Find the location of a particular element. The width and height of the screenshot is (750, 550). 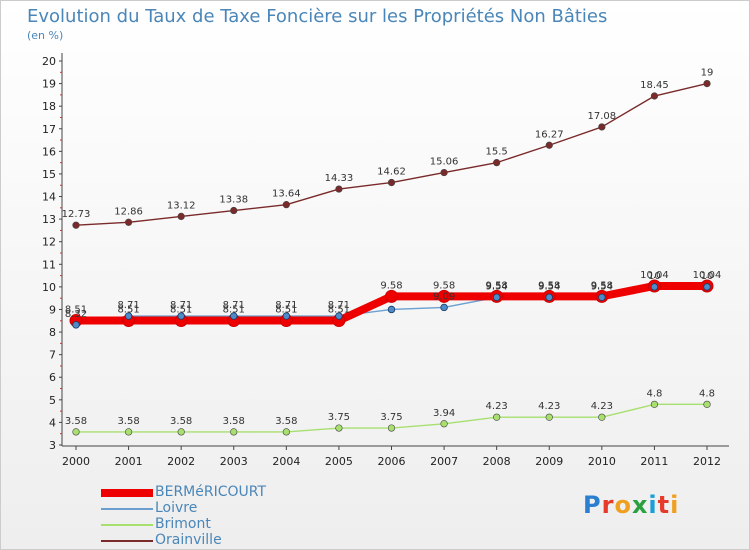

data-label: 13.64 is located at coordinates (286, 194).